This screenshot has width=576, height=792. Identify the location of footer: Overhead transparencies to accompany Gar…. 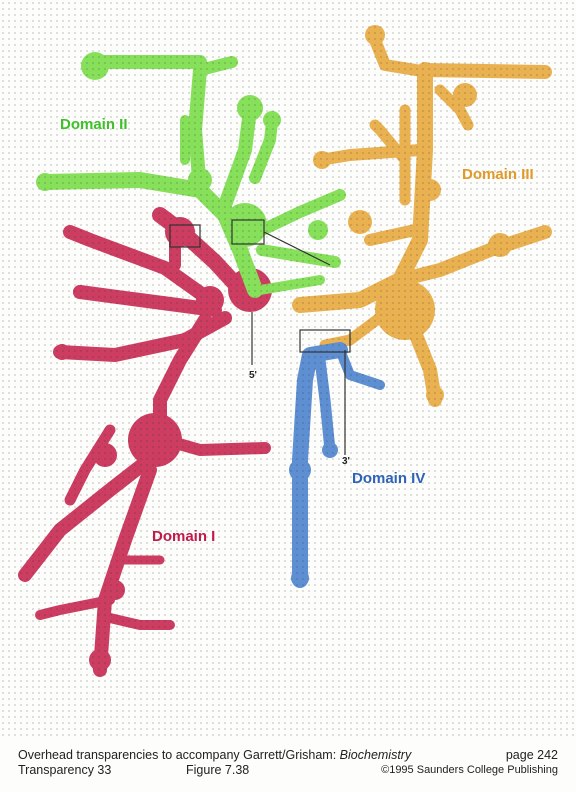
(288, 763).